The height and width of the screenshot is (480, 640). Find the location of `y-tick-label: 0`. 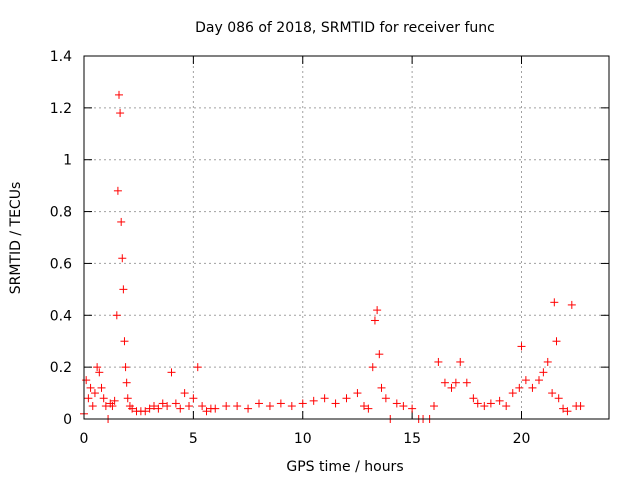

y-tick-label: 0 is located at coordinates (67, 420).